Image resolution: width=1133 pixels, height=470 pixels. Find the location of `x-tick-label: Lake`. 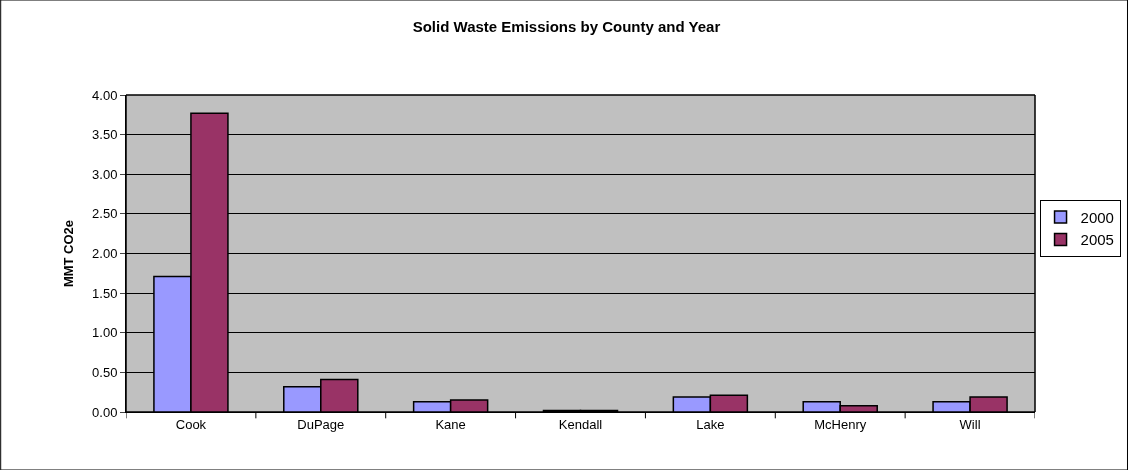

x-tick-label: Lake is located at coordinates (710, 424).